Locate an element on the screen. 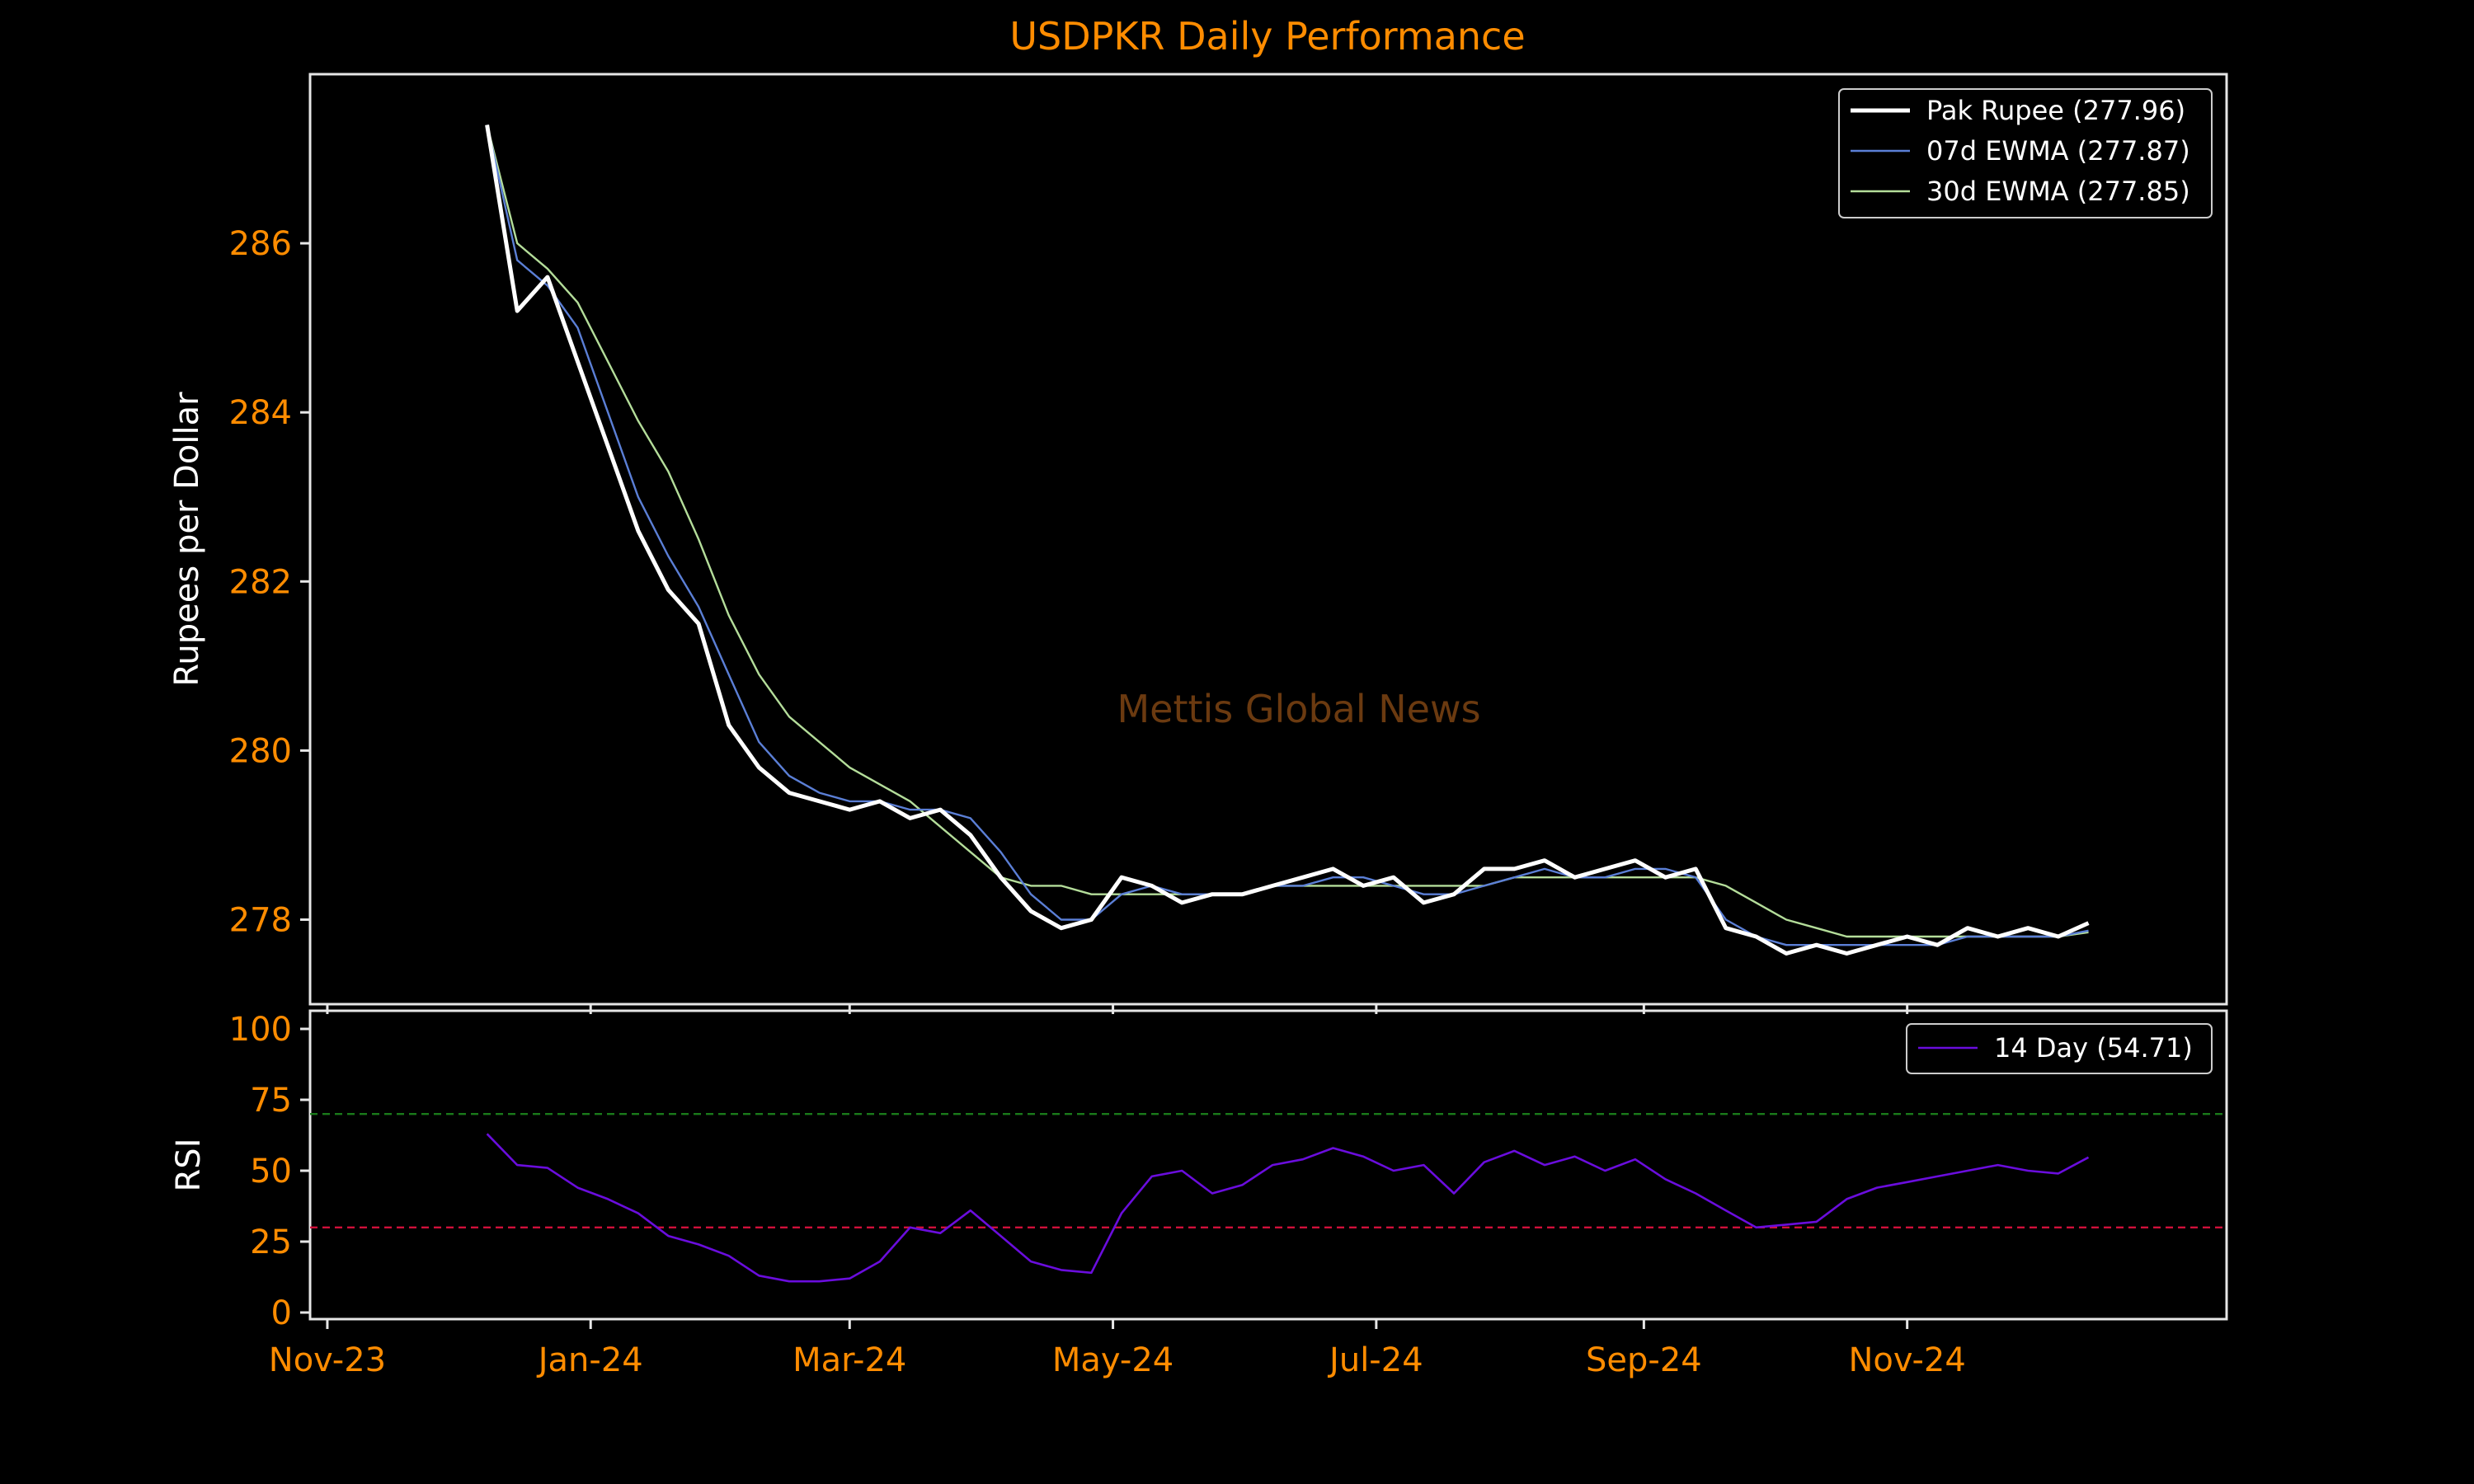 This screenshot has height=1484, width=2474. x-tick-label: Sep-24 is located at coordinates (1644, 1360).